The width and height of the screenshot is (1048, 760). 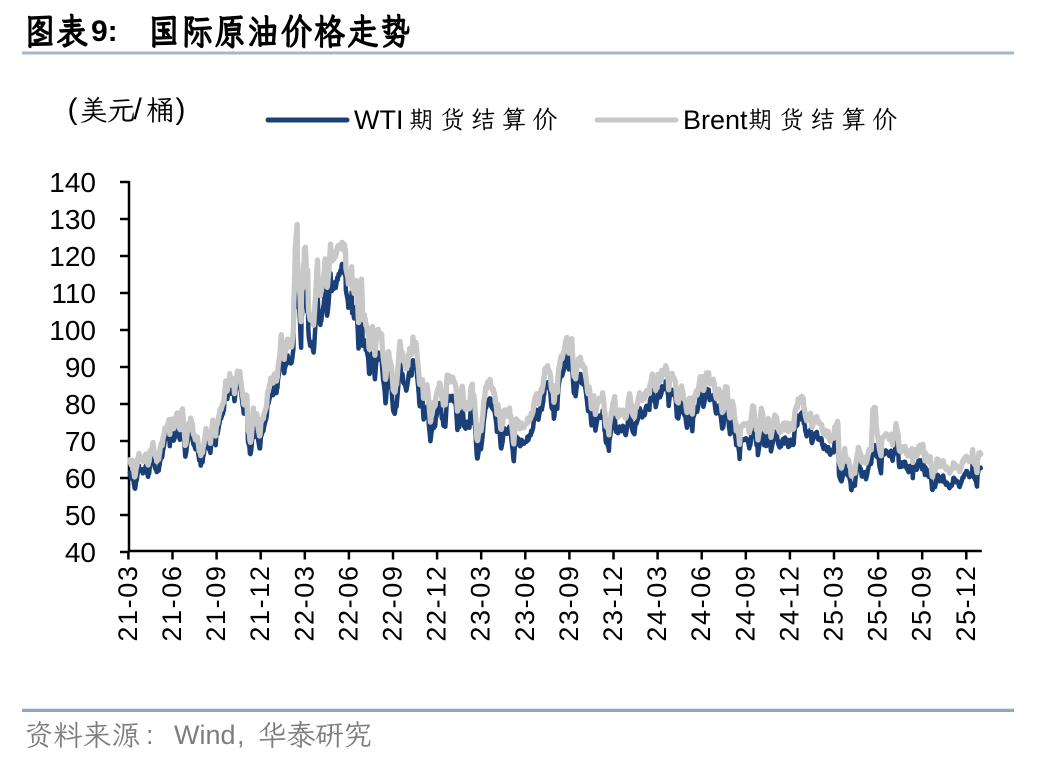 What do you see at coordinates (128, 603) in the screenshot?
I see `svg-text: 21-03` at bounding box center [128, 603].